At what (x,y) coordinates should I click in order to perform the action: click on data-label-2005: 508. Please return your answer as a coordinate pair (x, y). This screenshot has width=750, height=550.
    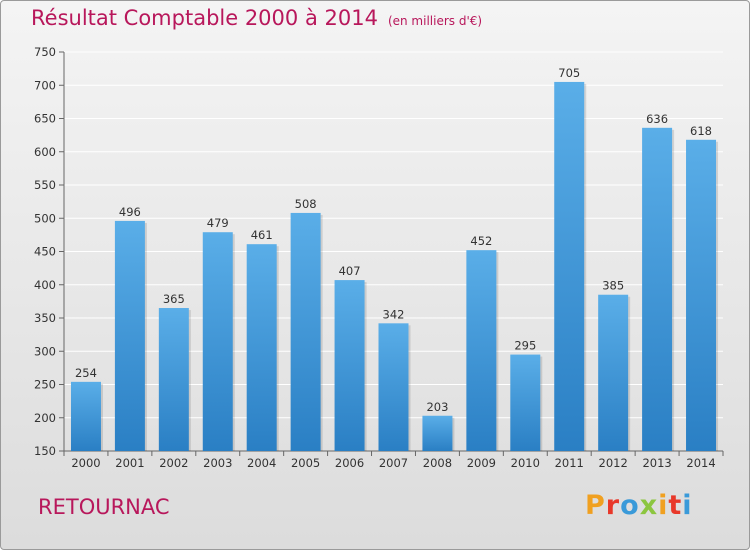
    Looking at the image, I should click on (306, 204).